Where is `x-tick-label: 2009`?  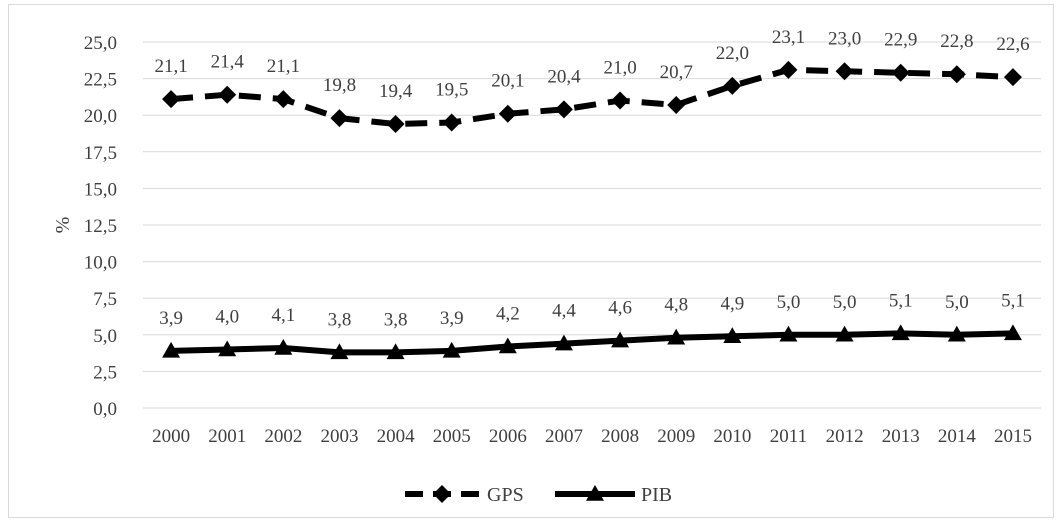 x-tick-label: 2009 is located at coordinates (676, 436).